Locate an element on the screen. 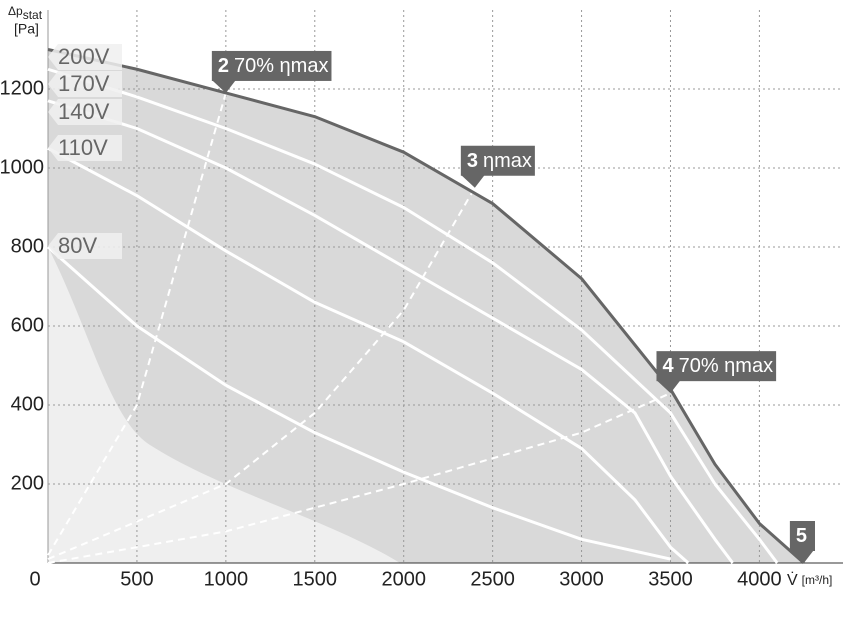  x-label: V̇ [m³/h] is located at coordinates (809, 580).